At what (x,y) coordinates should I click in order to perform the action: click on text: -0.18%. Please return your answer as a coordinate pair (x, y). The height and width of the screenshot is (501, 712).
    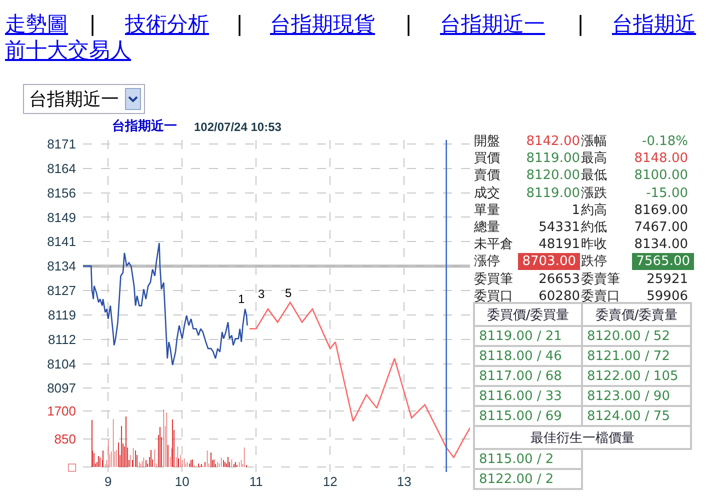
    Looking at the image, I should click on (665, 141).